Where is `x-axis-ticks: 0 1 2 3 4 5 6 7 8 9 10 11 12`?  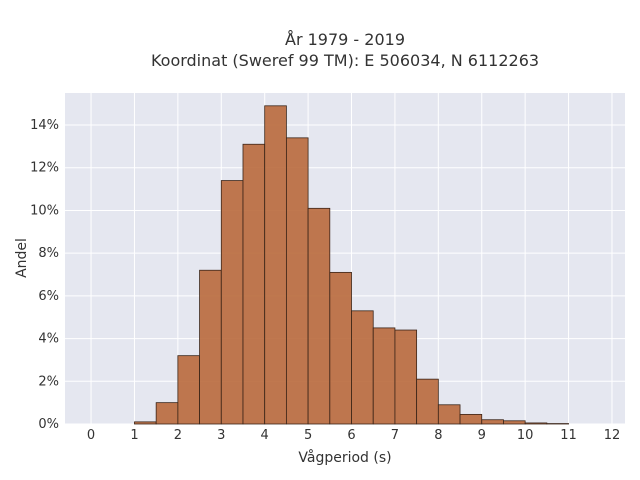 x-axis-ticks: 0 1 2 3 4 5 6 7 8 9 10 11 12 is located at coordinates (353, 435).